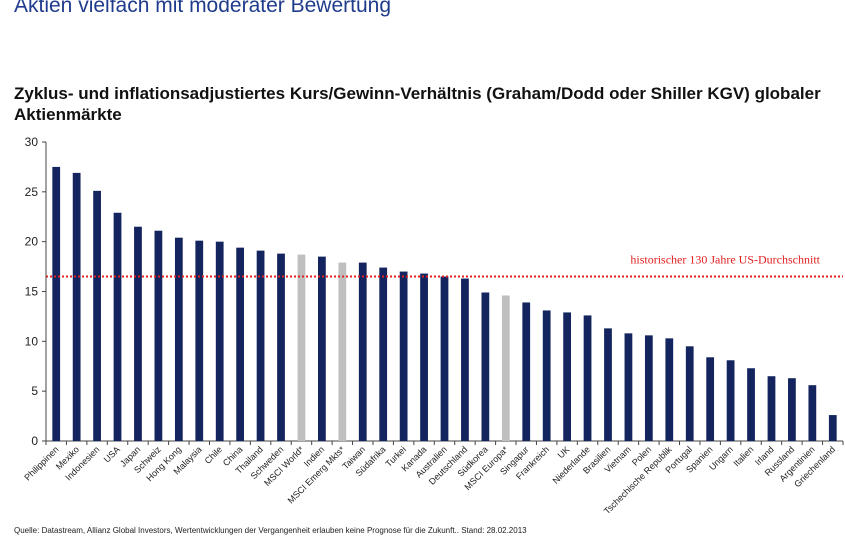 This screenshot has width=845, height=541. Describe the element at coordinates (32, 341) in the screenshot. I see `y-tick-label: 10` at that location.